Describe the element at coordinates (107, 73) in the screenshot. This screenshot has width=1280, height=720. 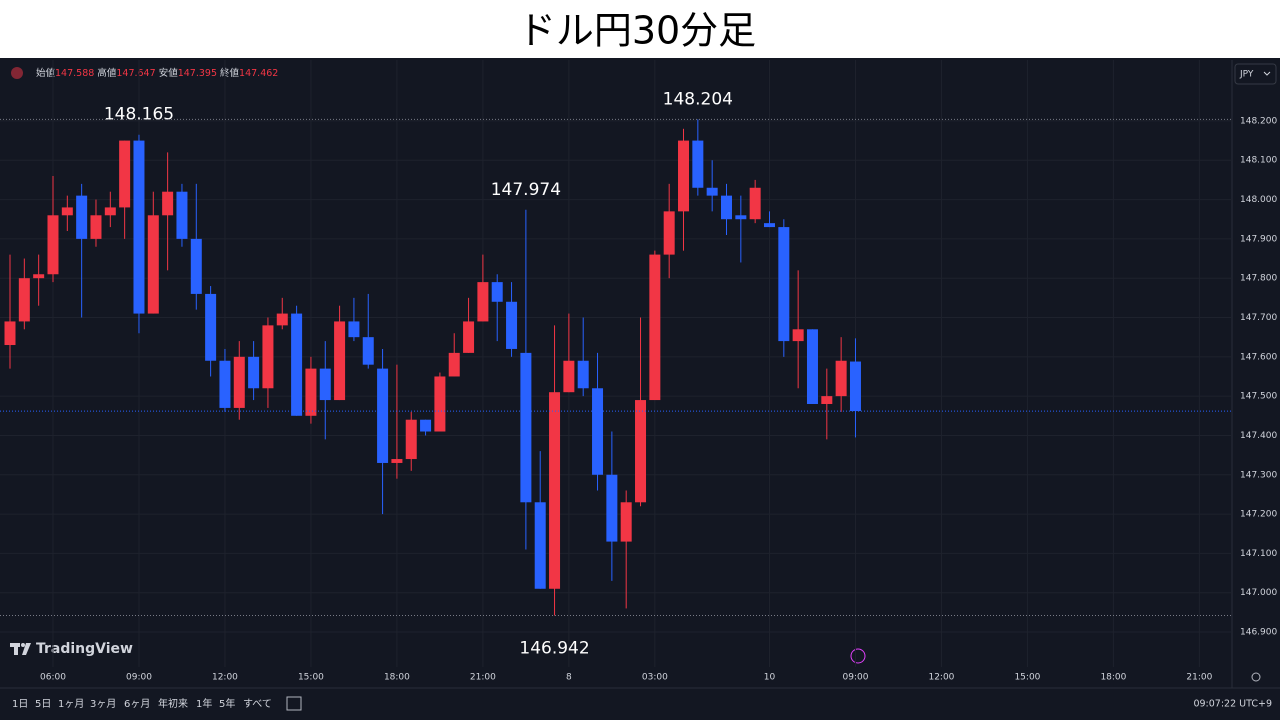
I see `header-label: 高値` at that location.